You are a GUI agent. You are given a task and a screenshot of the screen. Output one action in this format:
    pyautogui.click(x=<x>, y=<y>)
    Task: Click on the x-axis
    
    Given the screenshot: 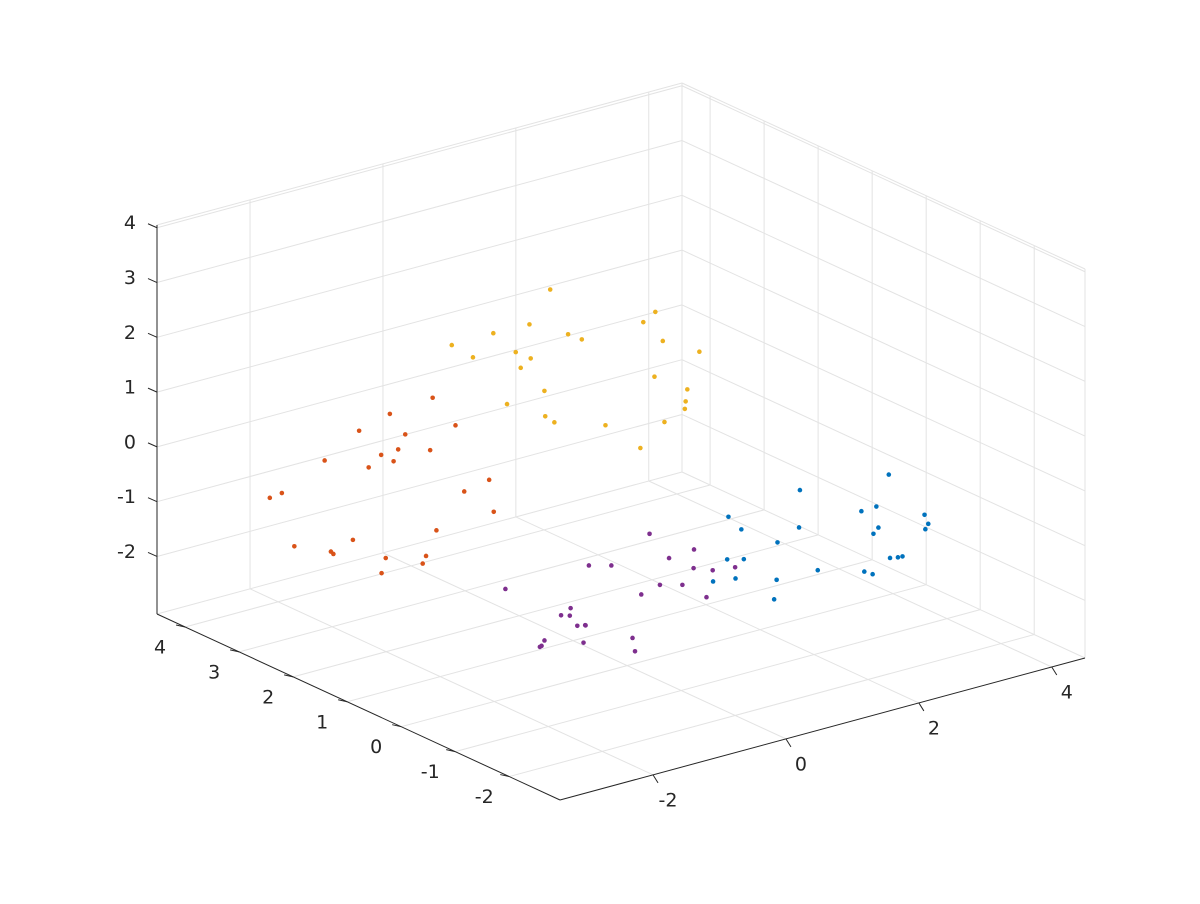 What is the action you would take?
    pyautogui.click(x=822, y=729)
    